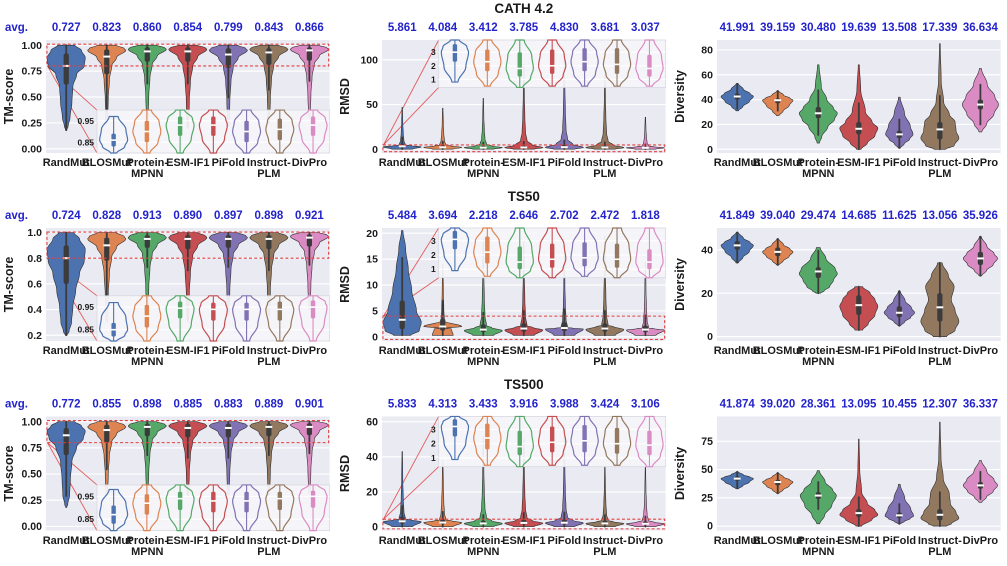 This screenshot has width=1007, height=566. Describe the element at coordinates (180, 508) in the screenshot. I see `inset-violin-protein-mpnn` at that location.